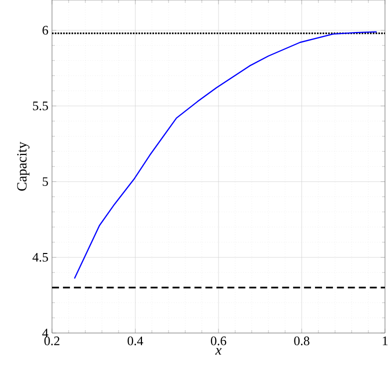 Image resolution: width=388 pixels, height=378 pixels. What do you see at coordinates (218, 351) in the screenshot?
I see `x-axis-title: x` at bounding box center [218, 351].